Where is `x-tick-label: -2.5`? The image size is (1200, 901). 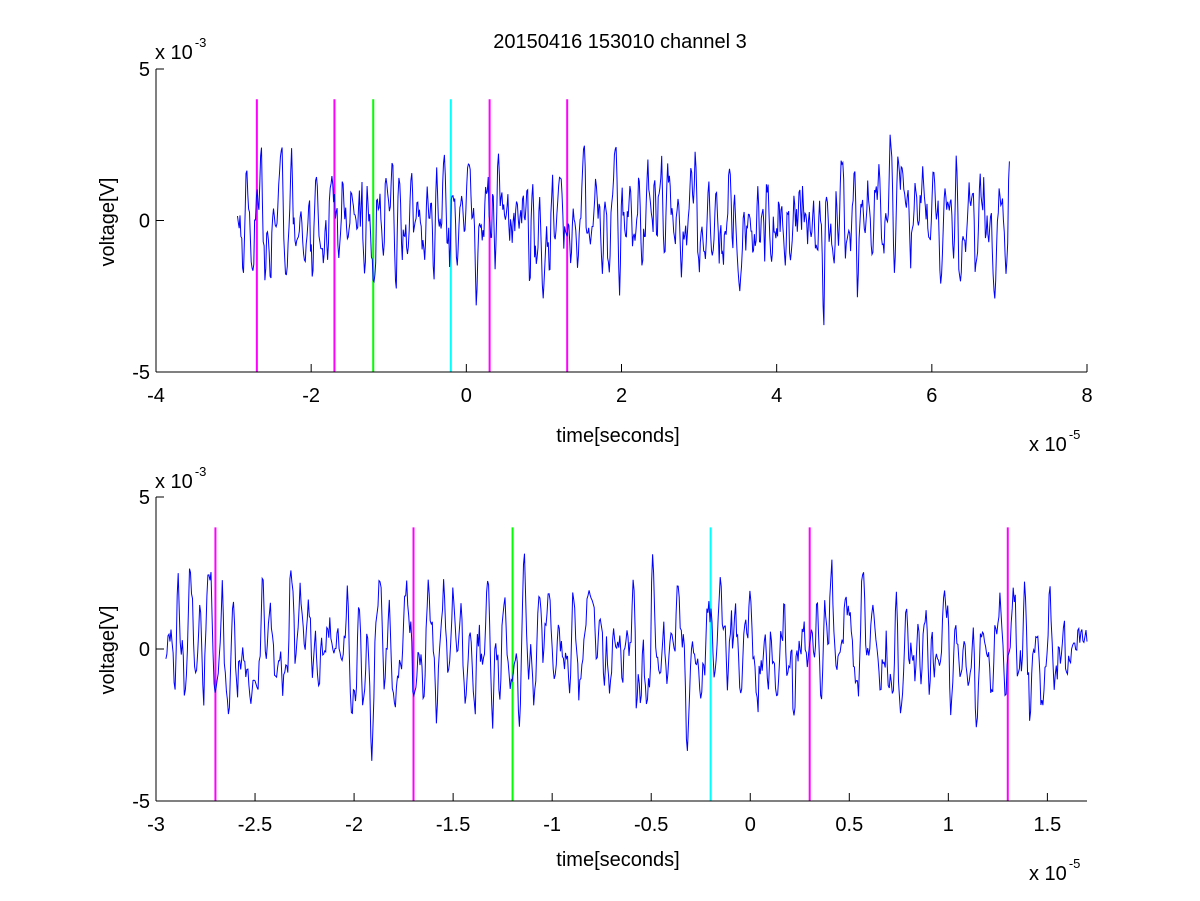 x-tick-label: -2.5 is located at coordinates (255, 825).